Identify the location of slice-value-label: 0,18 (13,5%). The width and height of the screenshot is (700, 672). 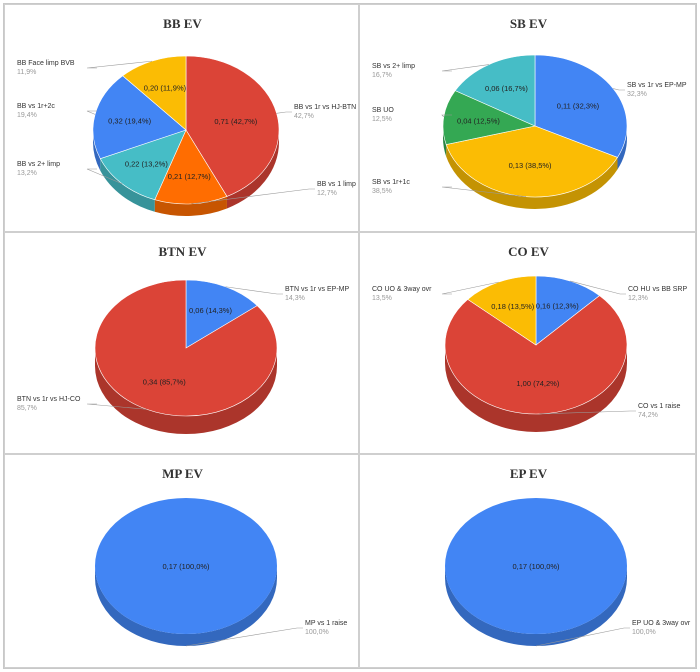
(512, 306).